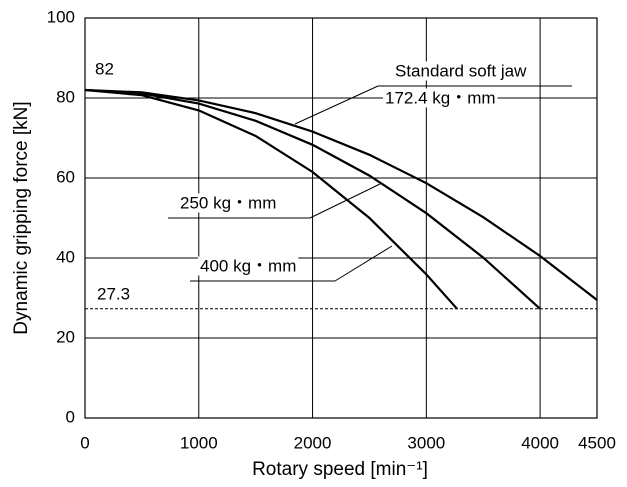 This screenshot has height=487, width=627. I want to click on x-axis-label: Rotary speed [min⁻¹], so click(340, 469).